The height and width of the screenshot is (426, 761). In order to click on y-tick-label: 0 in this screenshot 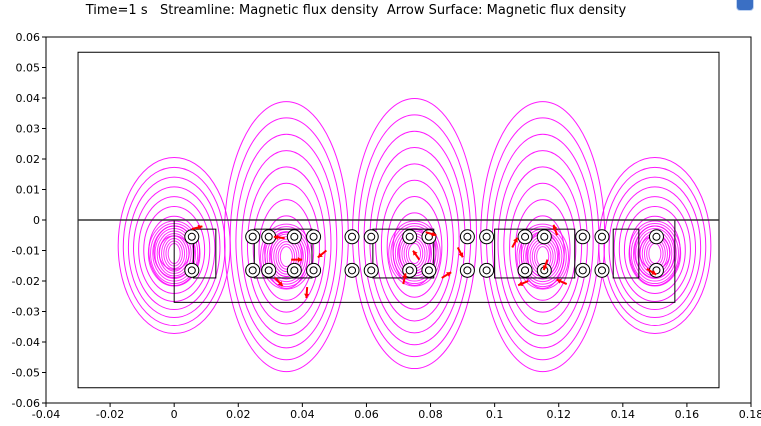, I will do `click(36, 220)`.